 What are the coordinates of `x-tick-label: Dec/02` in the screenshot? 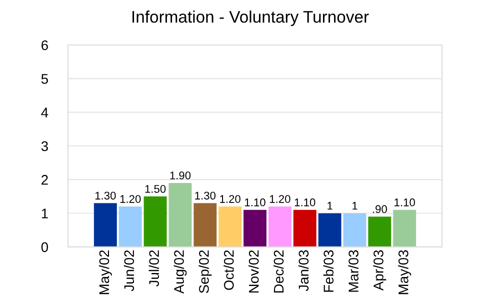 It's located at (278, 271).